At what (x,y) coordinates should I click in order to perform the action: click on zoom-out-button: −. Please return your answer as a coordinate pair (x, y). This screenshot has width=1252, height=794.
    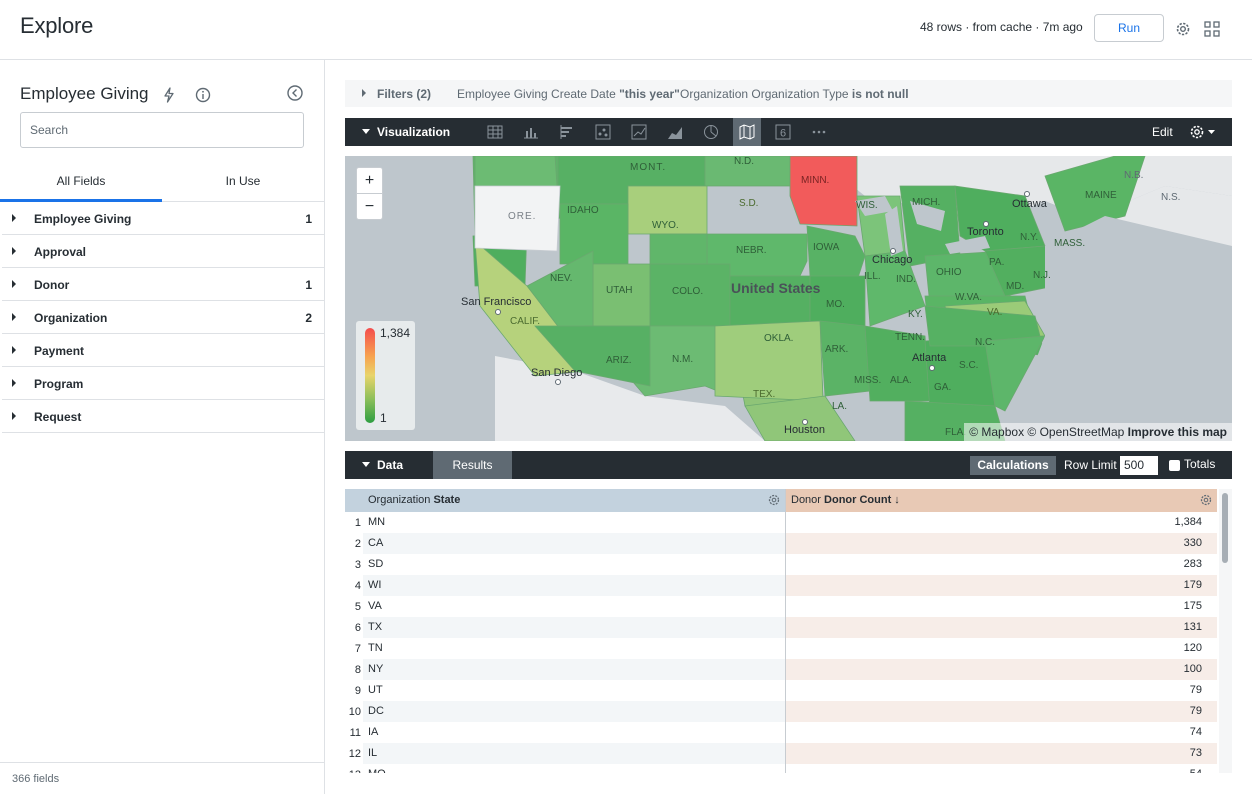
    Looking at the image, I should click on (369, 206).